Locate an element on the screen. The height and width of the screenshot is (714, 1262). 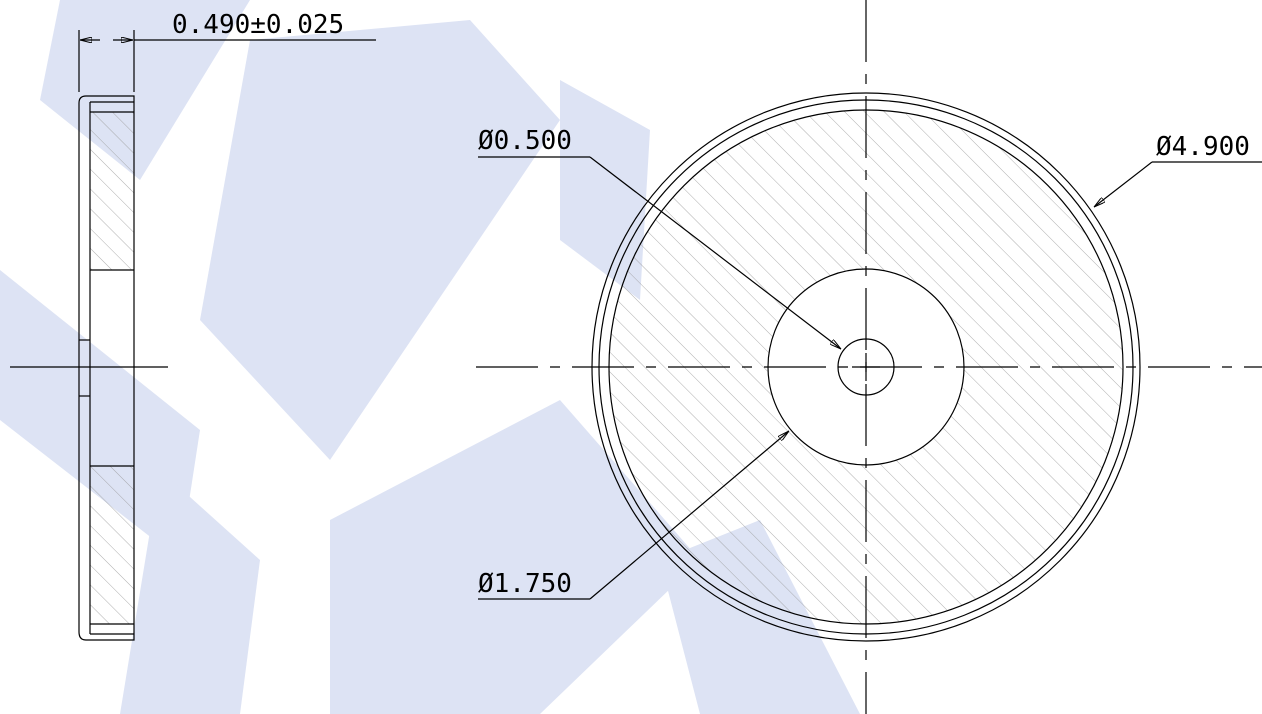
outer-diameter-label: Ø4.900 is located at coordinates (1203, 147).